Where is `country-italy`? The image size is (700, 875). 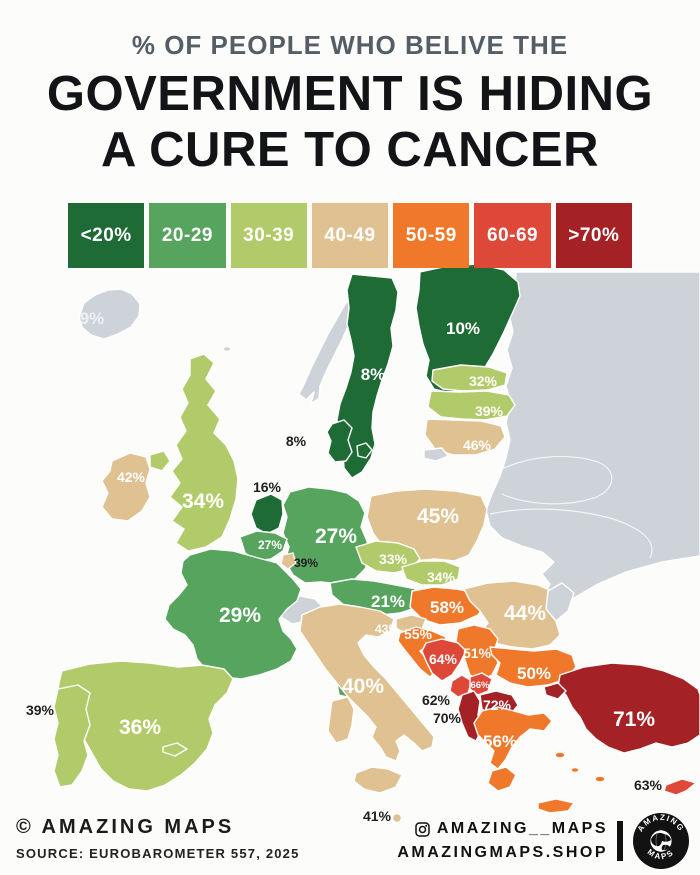
country-italy is located at coordinates (367, 698).